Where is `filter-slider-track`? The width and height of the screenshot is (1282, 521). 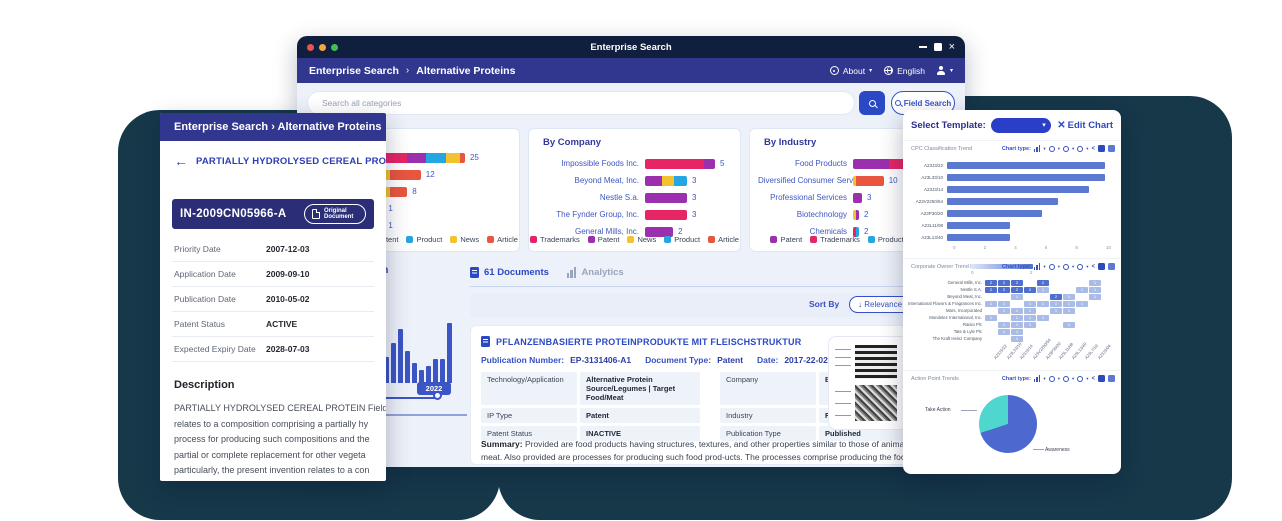 filter-slider-track is located at coordinates (392, 415).